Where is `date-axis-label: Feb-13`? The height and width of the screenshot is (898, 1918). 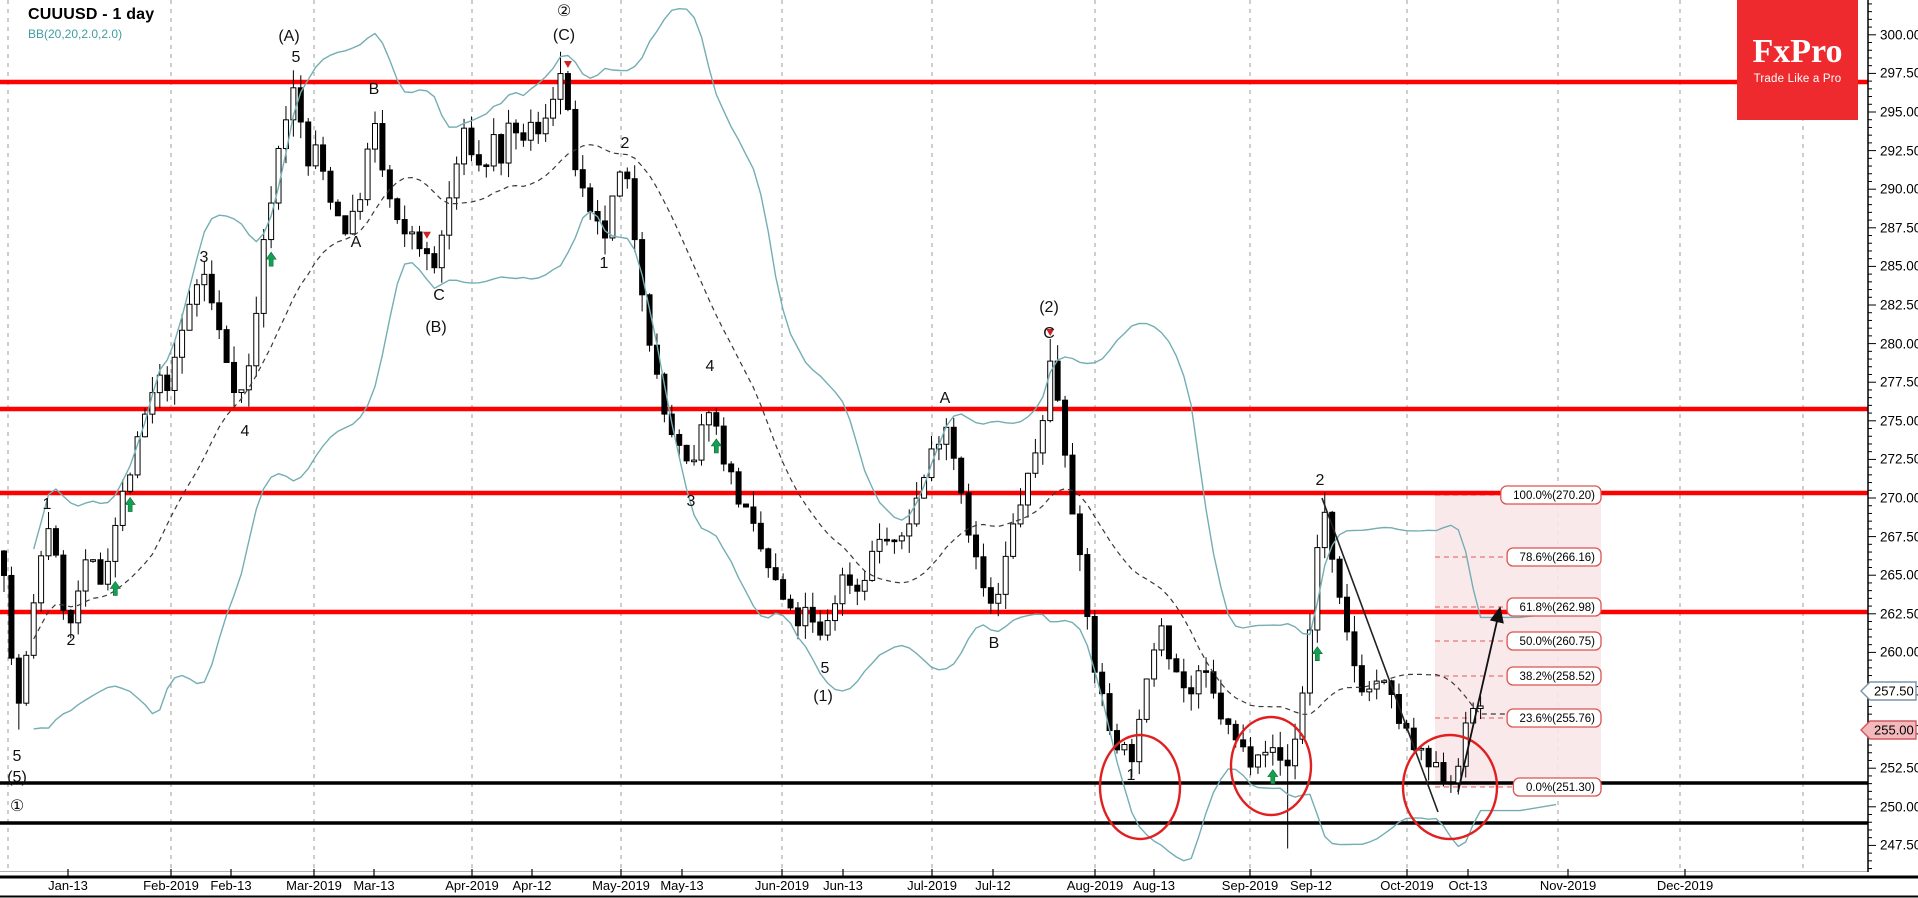 date-axis-label: Feb-13 is located at coordinates (230, 885).